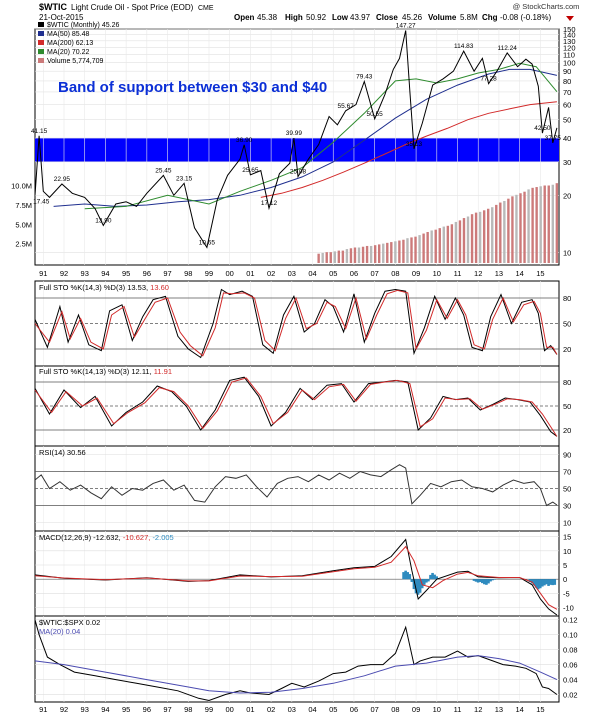 This screenshot has height=720, width=593. What do you see at coordinates (137, 537) in the screenshot?
I see `macd-legend-signal: -10.627,` at bounding box center [137, 537].